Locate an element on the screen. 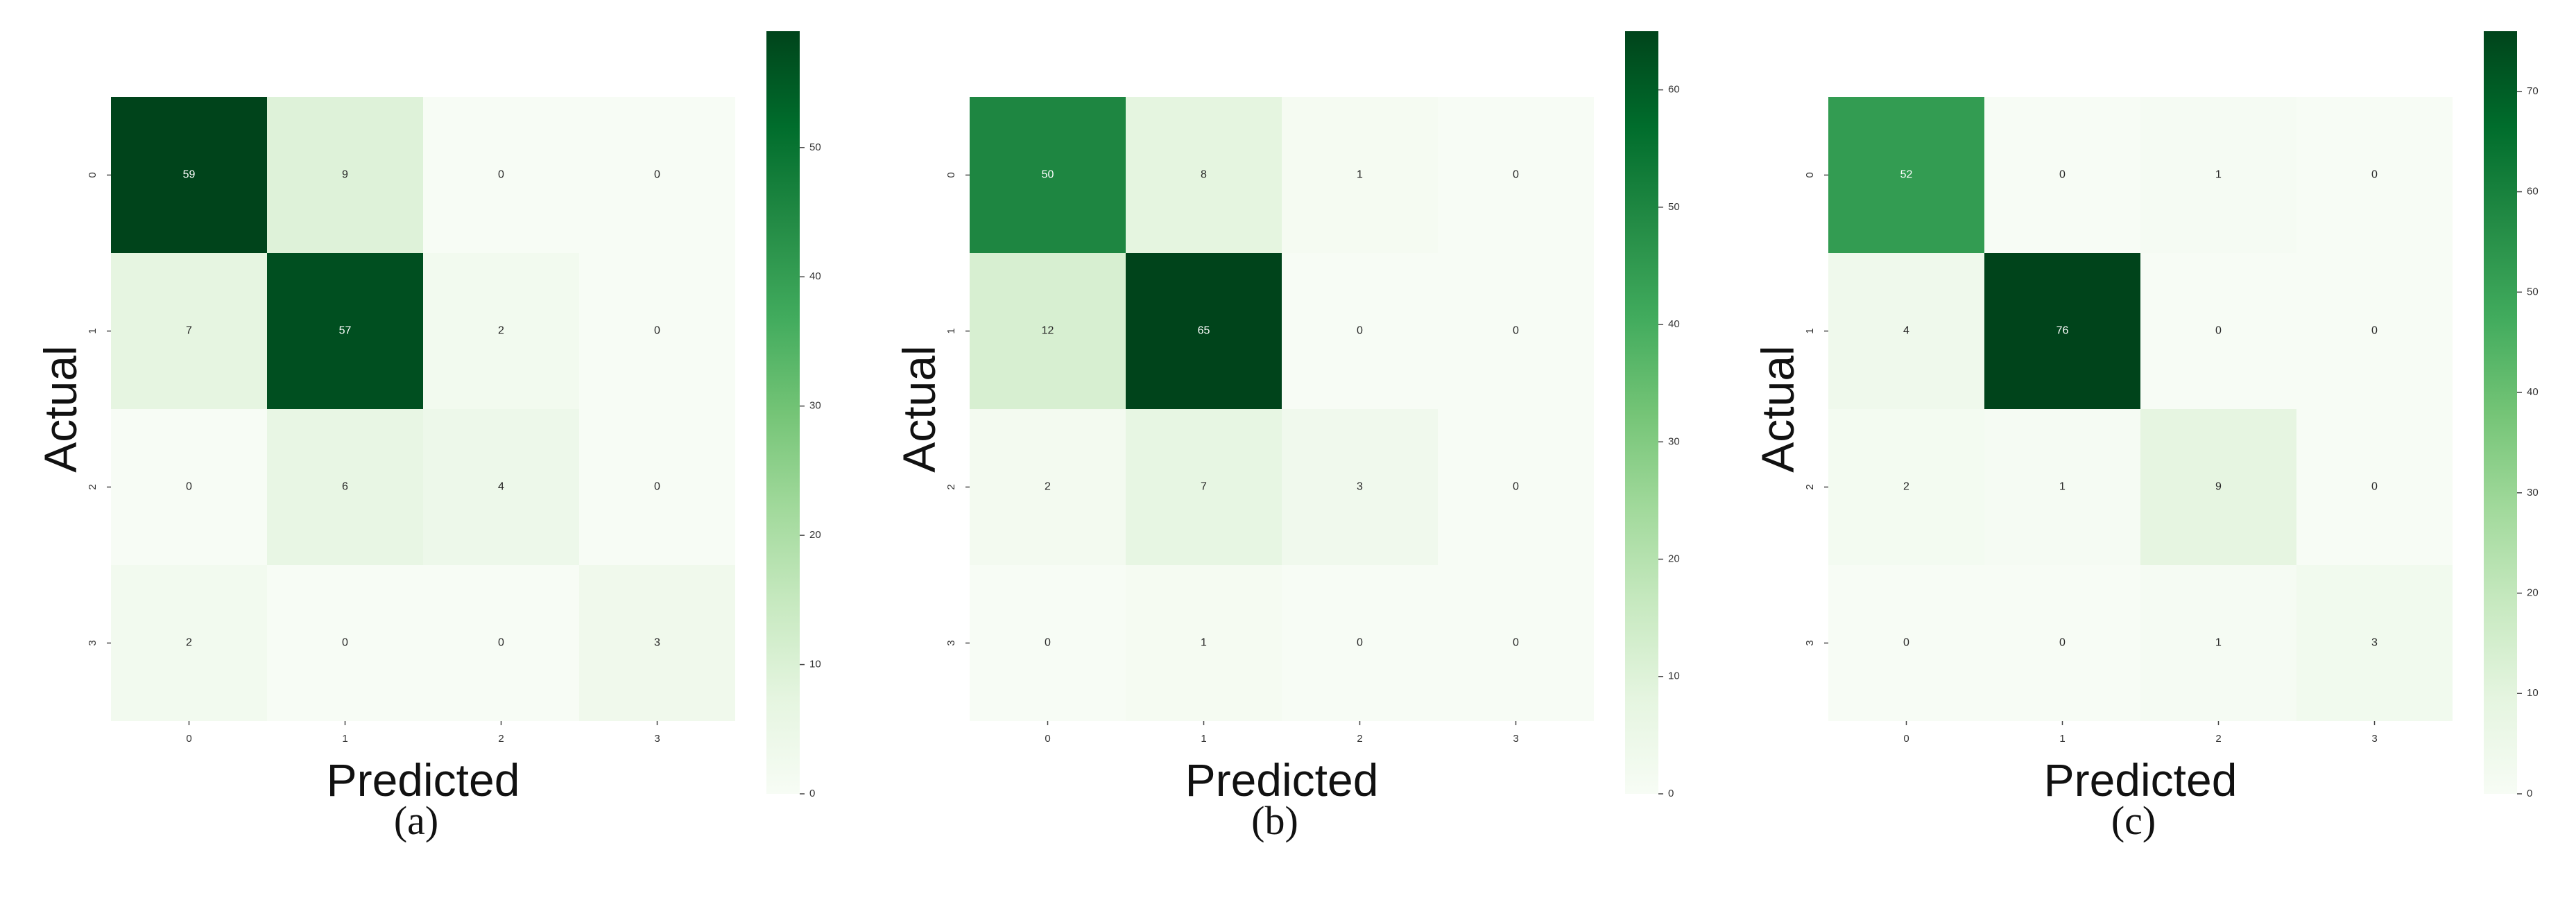  cell-value-label: 76 is located at coordinates (2062, 331).